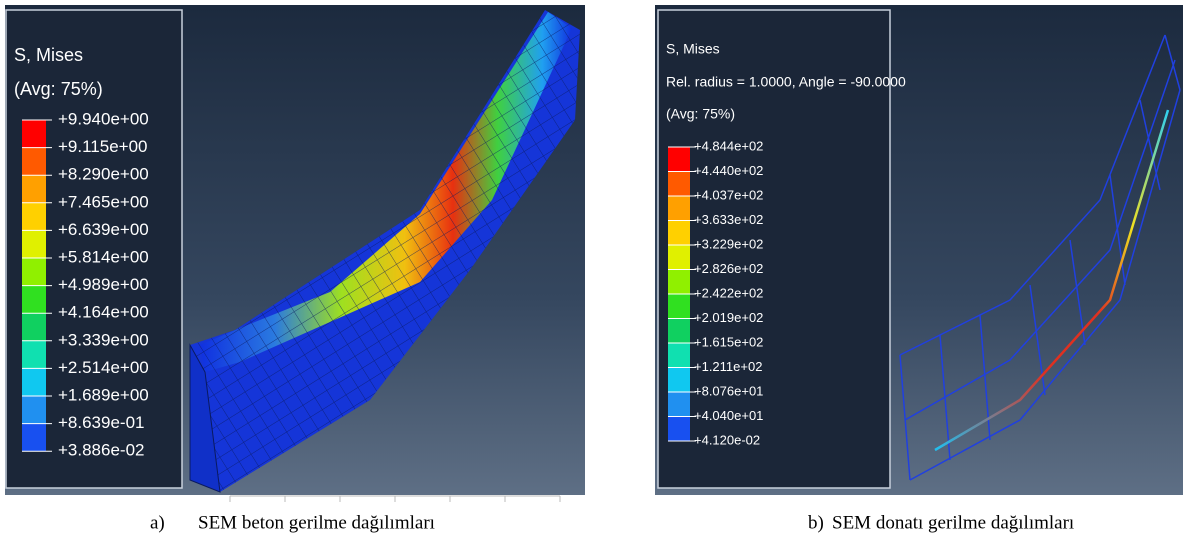 The height and width of the screenshot is (544, 1188). I want to click on rebar-stressed, so click(1052, 280).